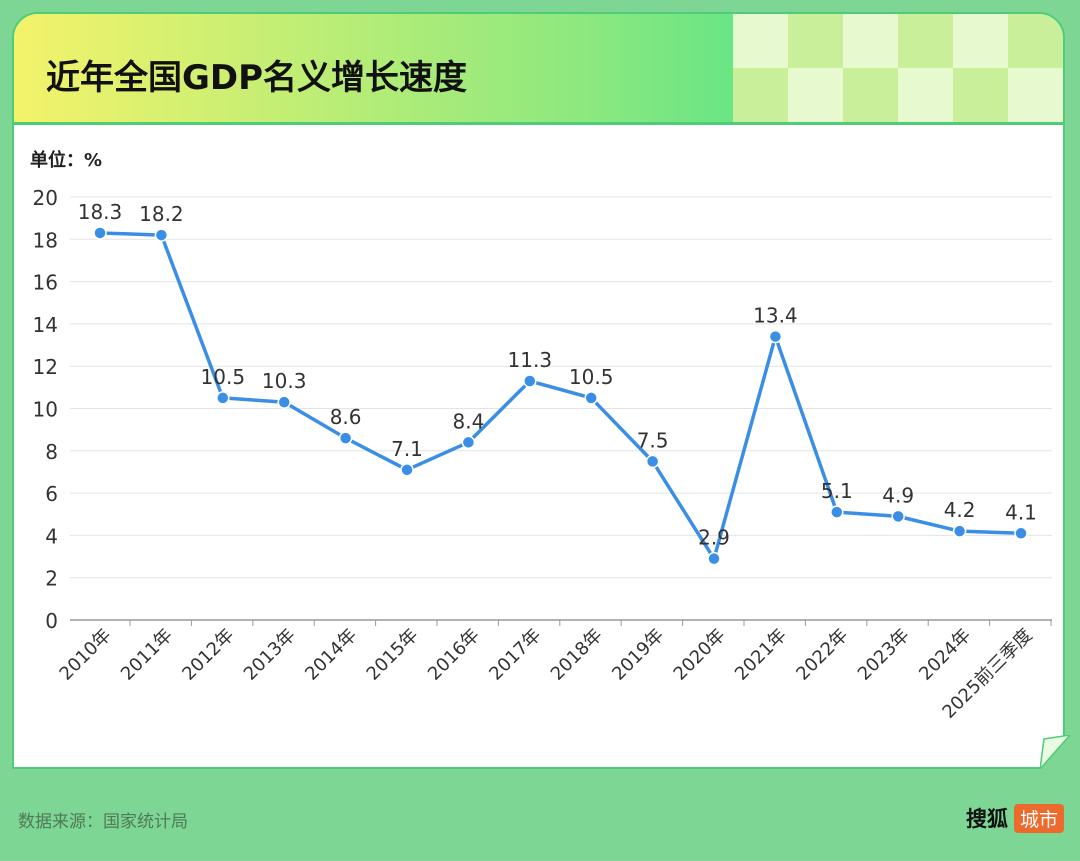 This screenshot has width=1080, height=861. What do you see at coordinates (884, 655) in the screenshot?
I see `x-tick-label: 2023年` at bounding box center [884, 655].